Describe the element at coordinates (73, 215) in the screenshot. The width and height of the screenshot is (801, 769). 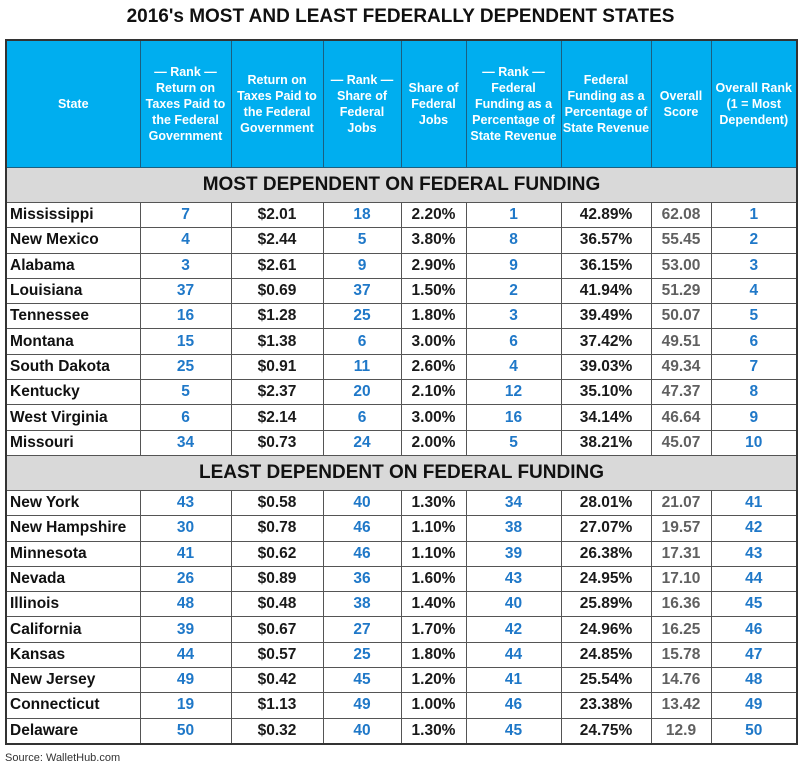
I see `state-name-cell: Mississippi` at that location.